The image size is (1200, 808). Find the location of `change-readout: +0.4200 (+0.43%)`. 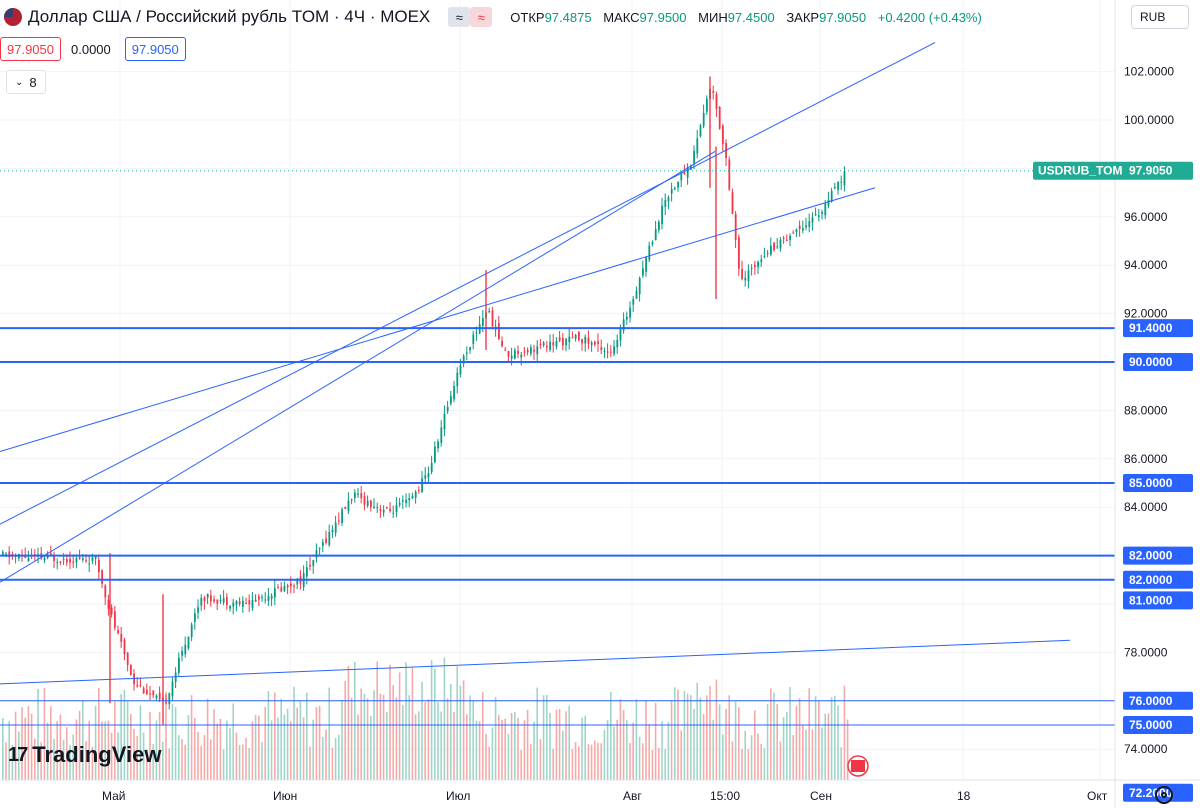

change-readout: +0.4200 (+0.43%) is located at coordinates (929, 17).